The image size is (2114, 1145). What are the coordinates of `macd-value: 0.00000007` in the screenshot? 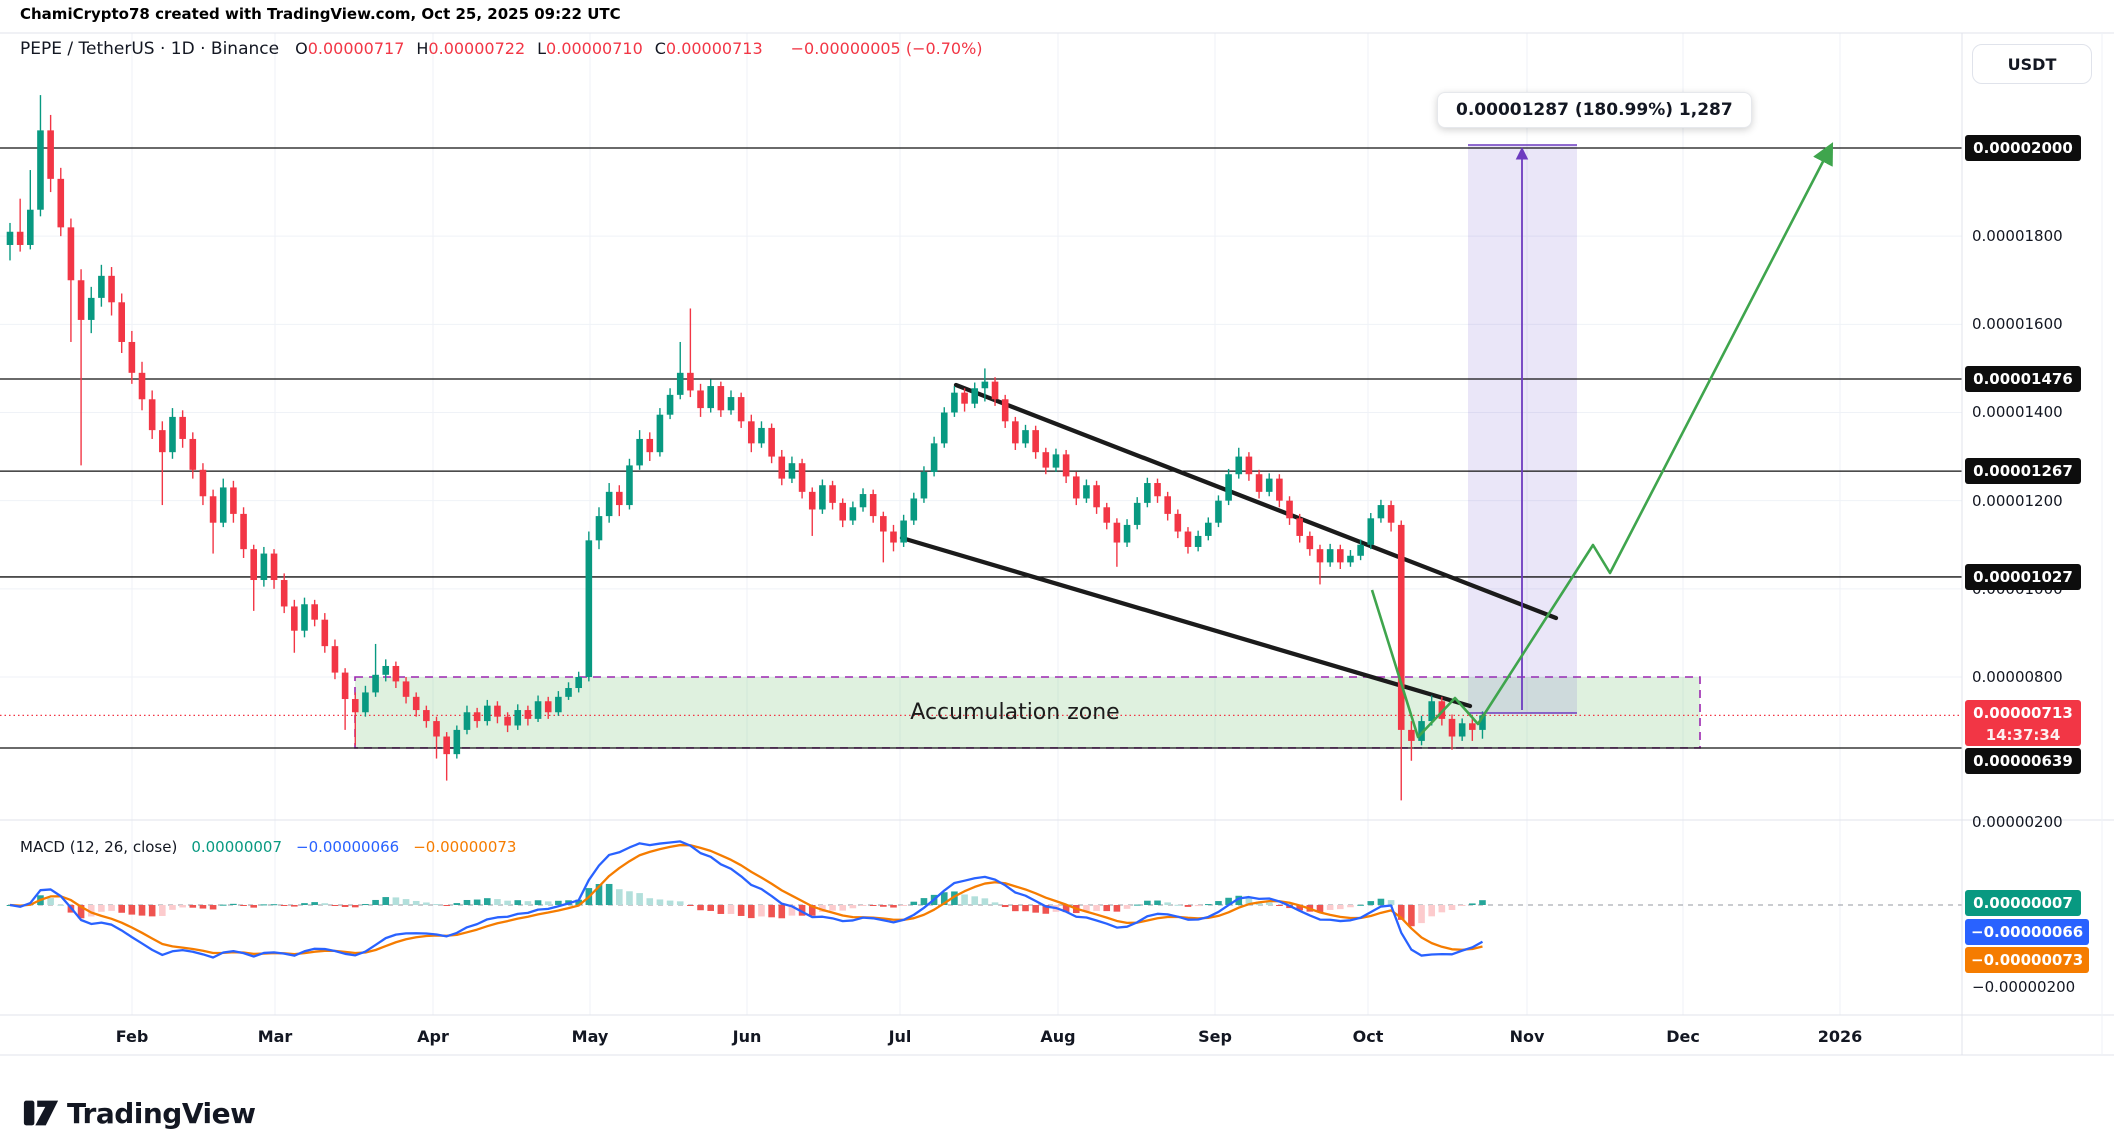 It's located at (236, 847).